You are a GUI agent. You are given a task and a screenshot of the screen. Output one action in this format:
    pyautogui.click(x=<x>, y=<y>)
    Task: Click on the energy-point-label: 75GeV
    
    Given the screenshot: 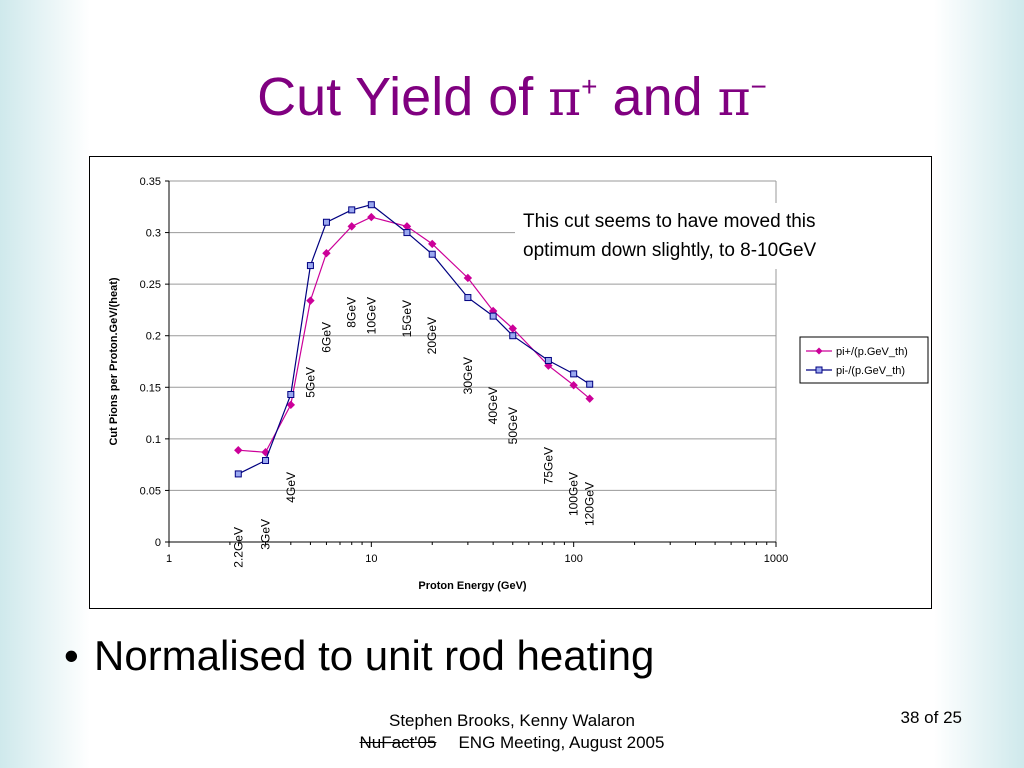 What is the action you would take?
    pyautogui.click(x=548, y=465)
    